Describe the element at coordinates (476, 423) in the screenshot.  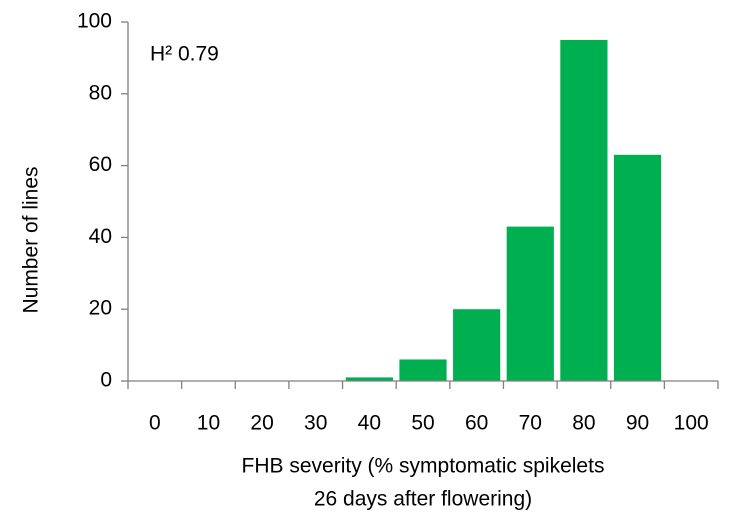
I see `x-tick-label: 60` at that location.